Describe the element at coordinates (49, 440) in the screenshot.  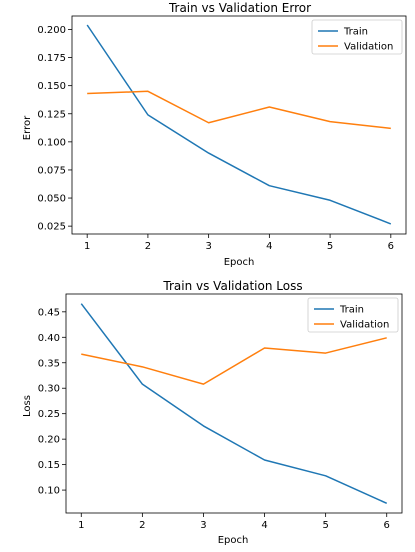
I see `y-tick-label: 0.20` at that location.